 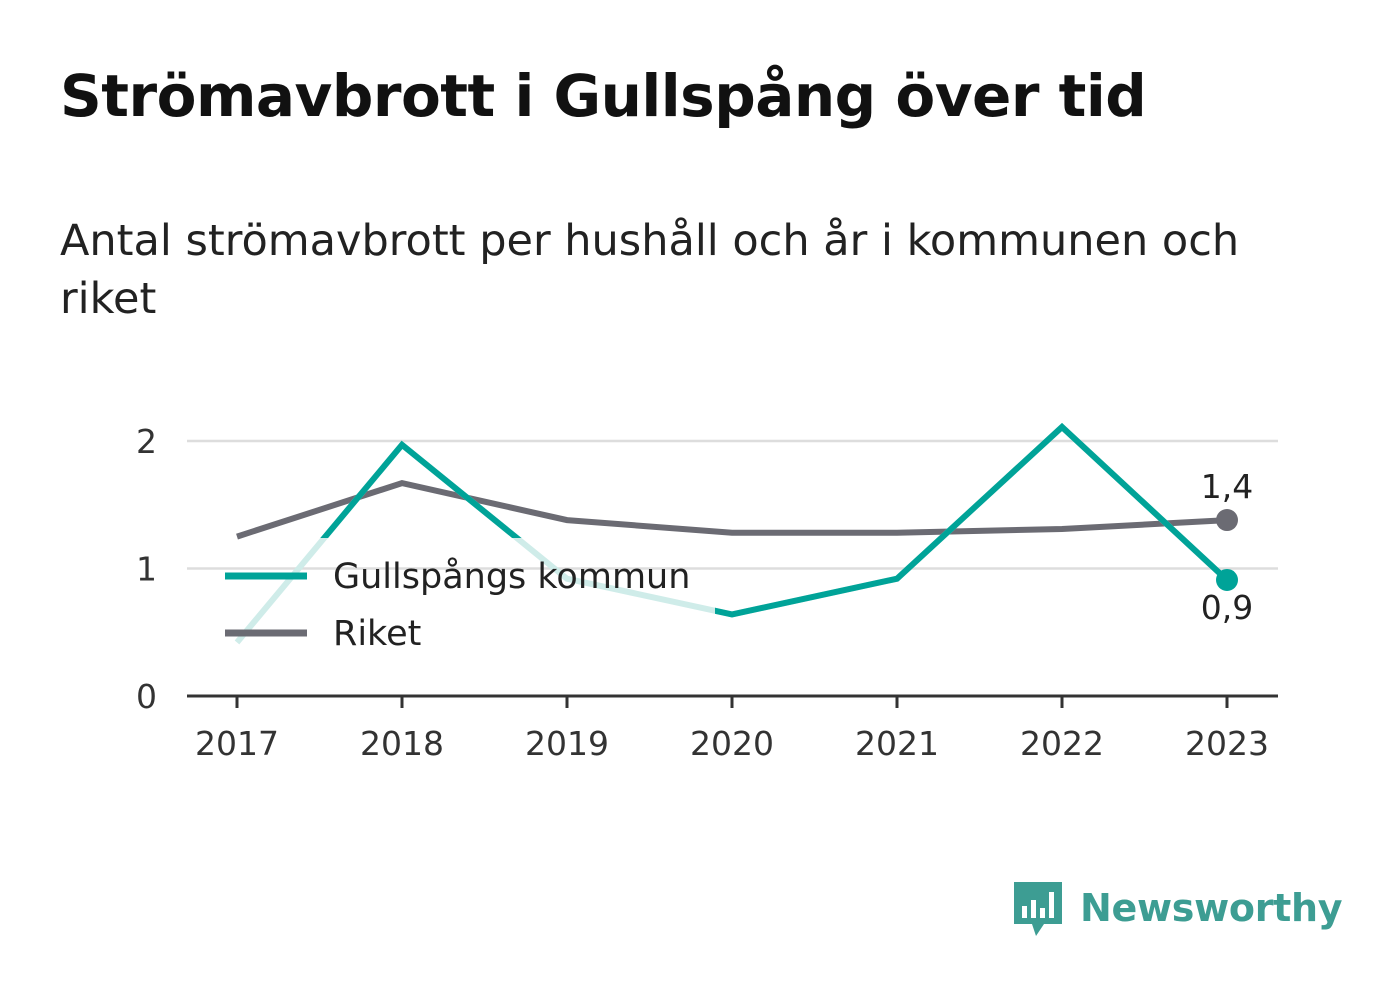 I want to click on x-tick-label: 2020, so click(x=732, y=743).